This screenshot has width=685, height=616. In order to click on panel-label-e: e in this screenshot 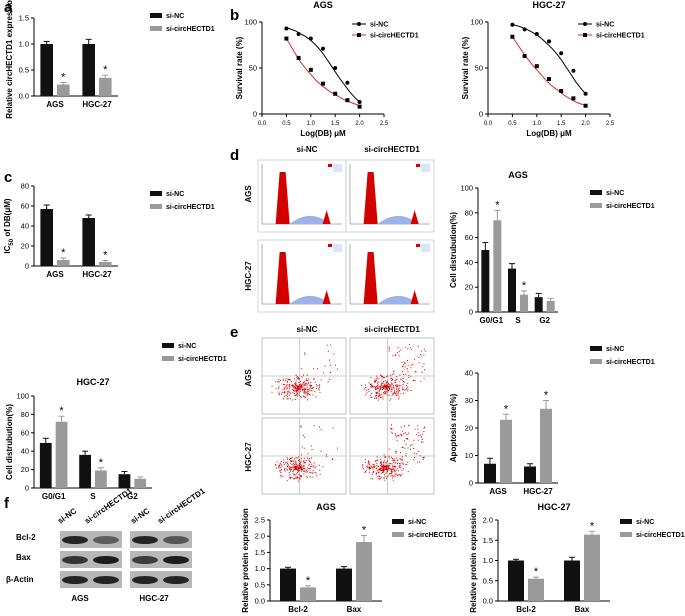, I will do `click(234, 332)`.